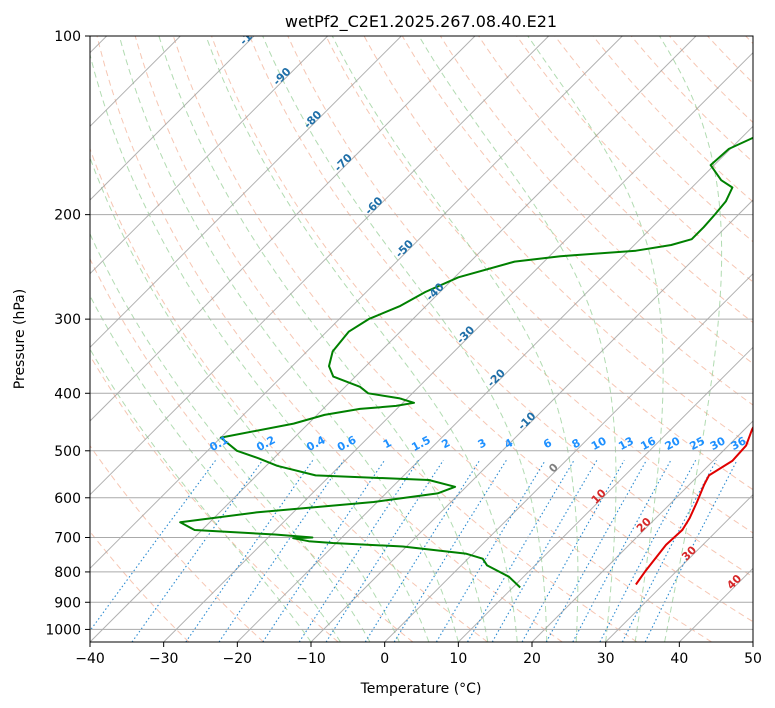 Image resolution: width=775 pixels, height=708 pixels. What do you see at coordinates (384, 659) in the screenshot?
I see `x-tick-label: 0` at bounding box center [384, 659].